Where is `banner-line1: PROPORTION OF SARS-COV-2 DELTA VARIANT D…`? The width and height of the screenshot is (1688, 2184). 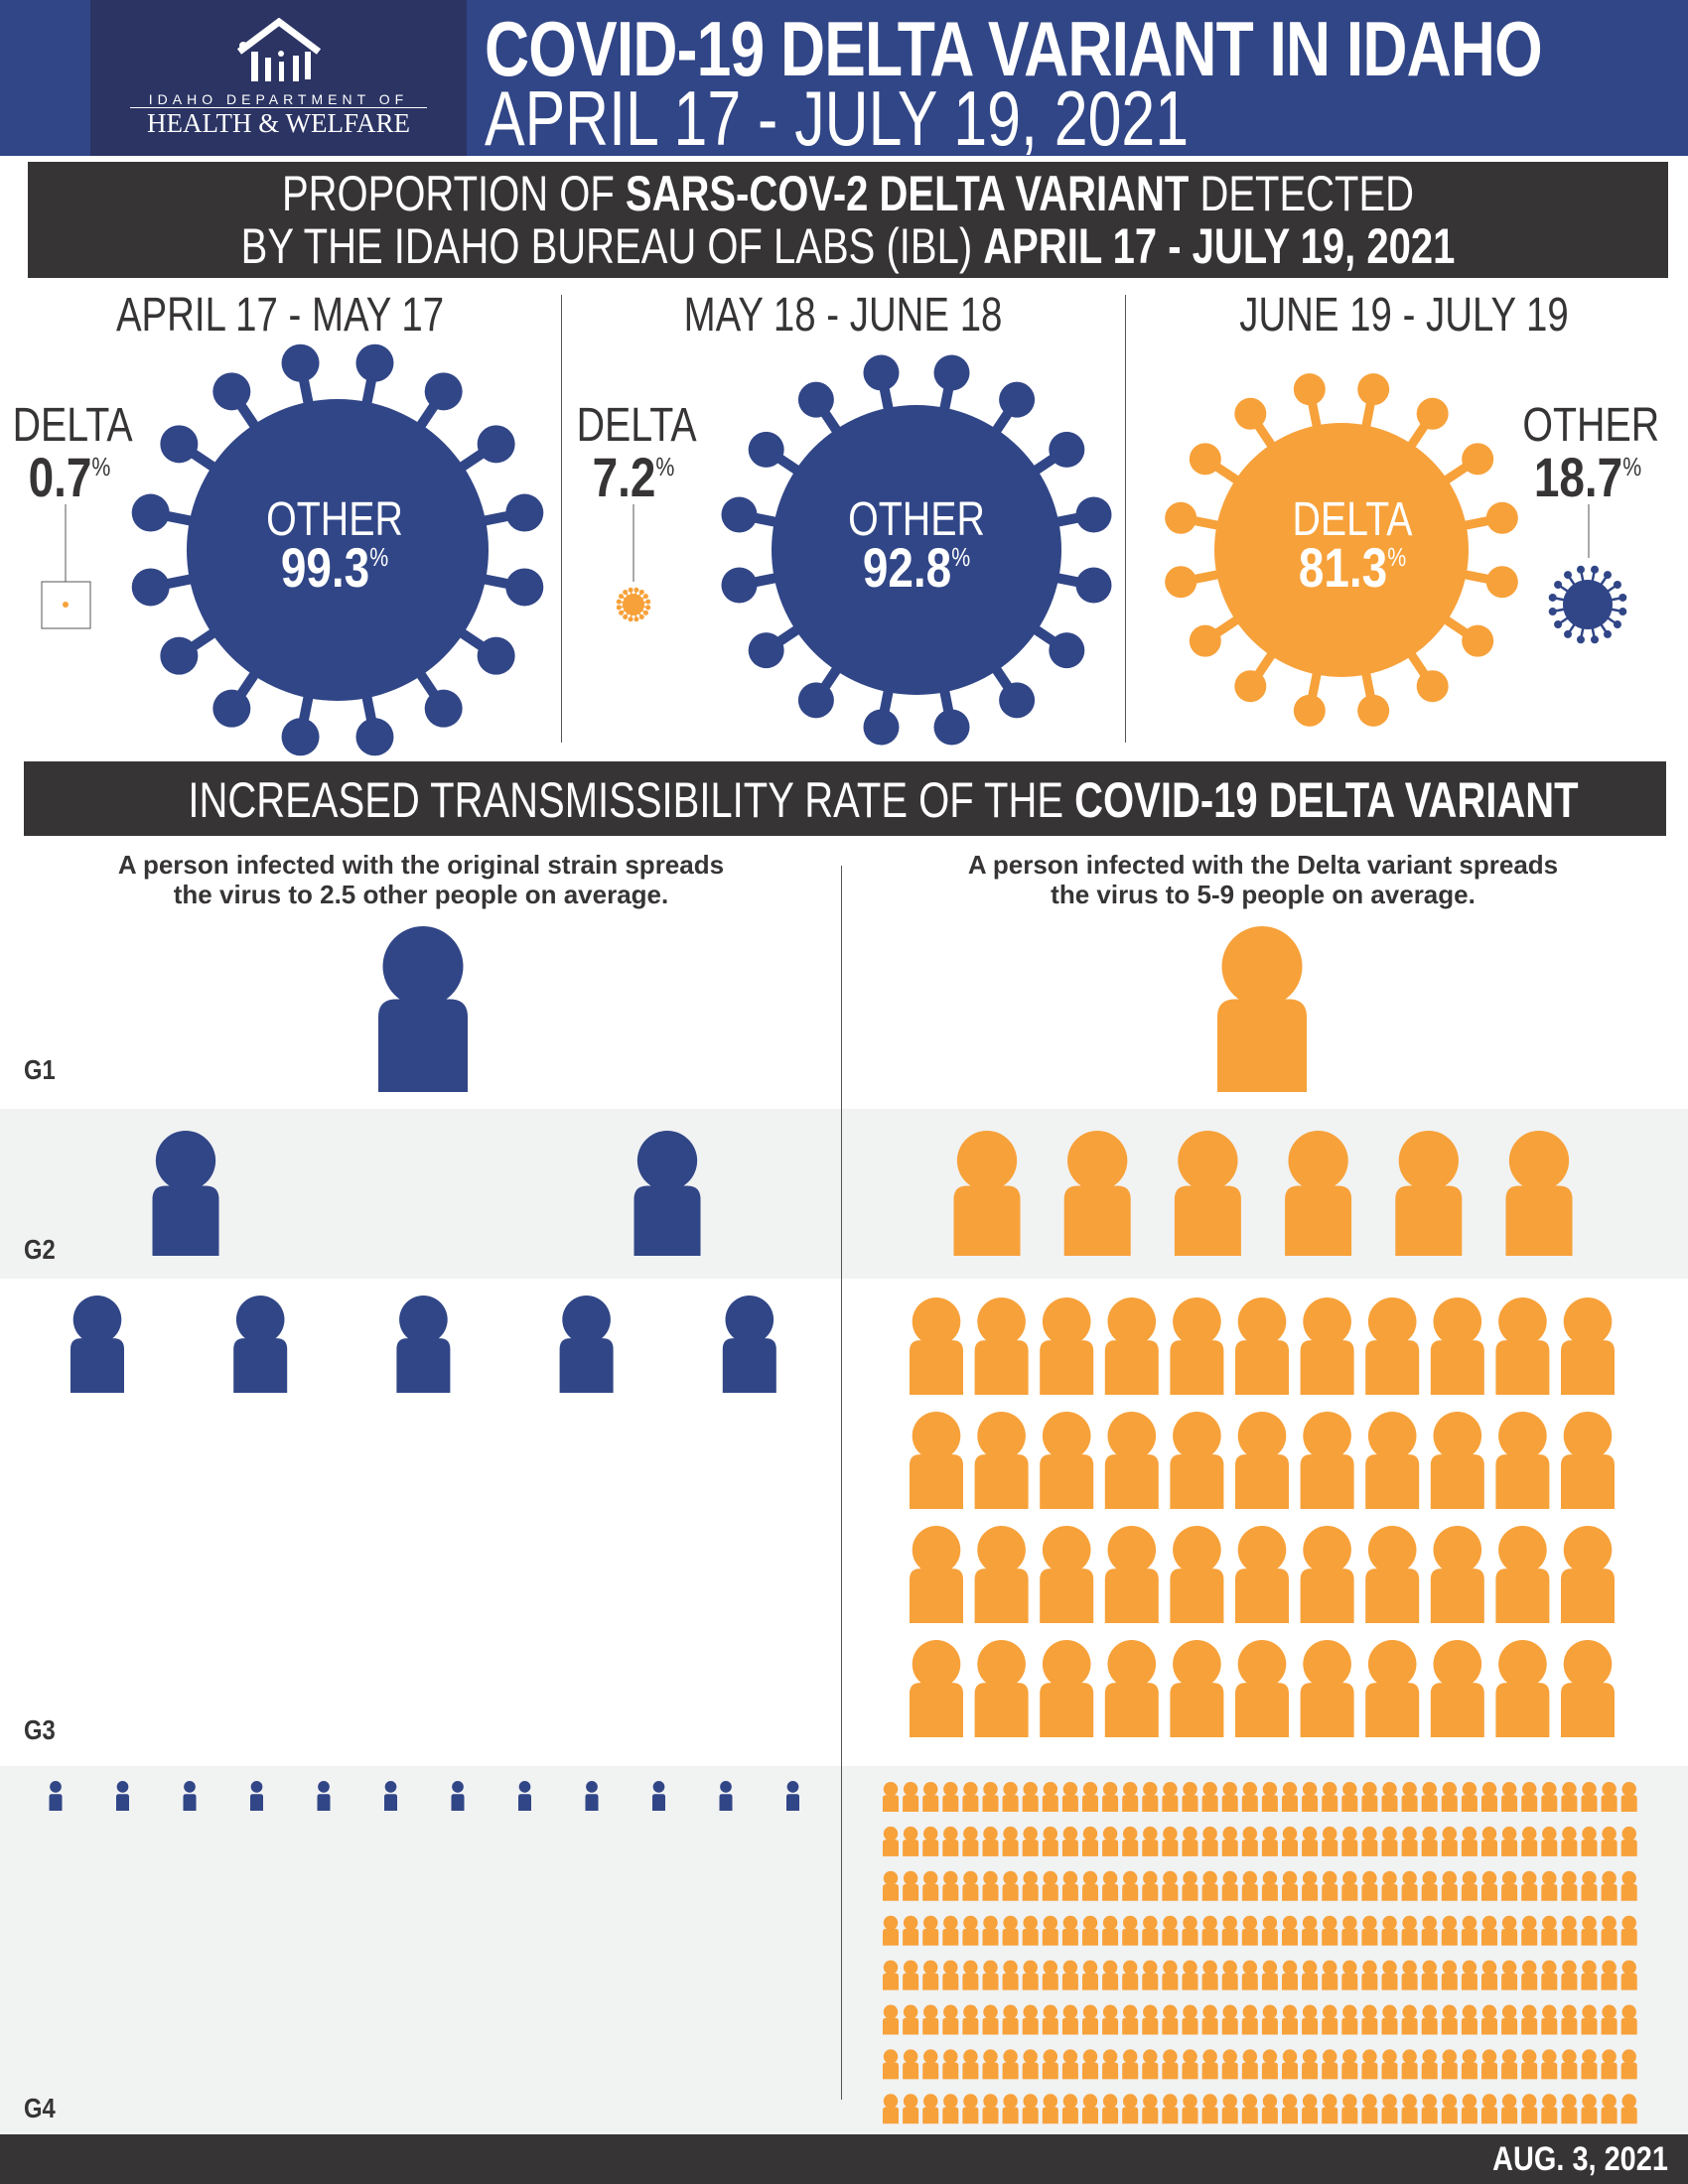 banner-line1: PROPORTION OF SARS-COV-2 DELTA VARIANT D… is located at coordinates (848, 193).